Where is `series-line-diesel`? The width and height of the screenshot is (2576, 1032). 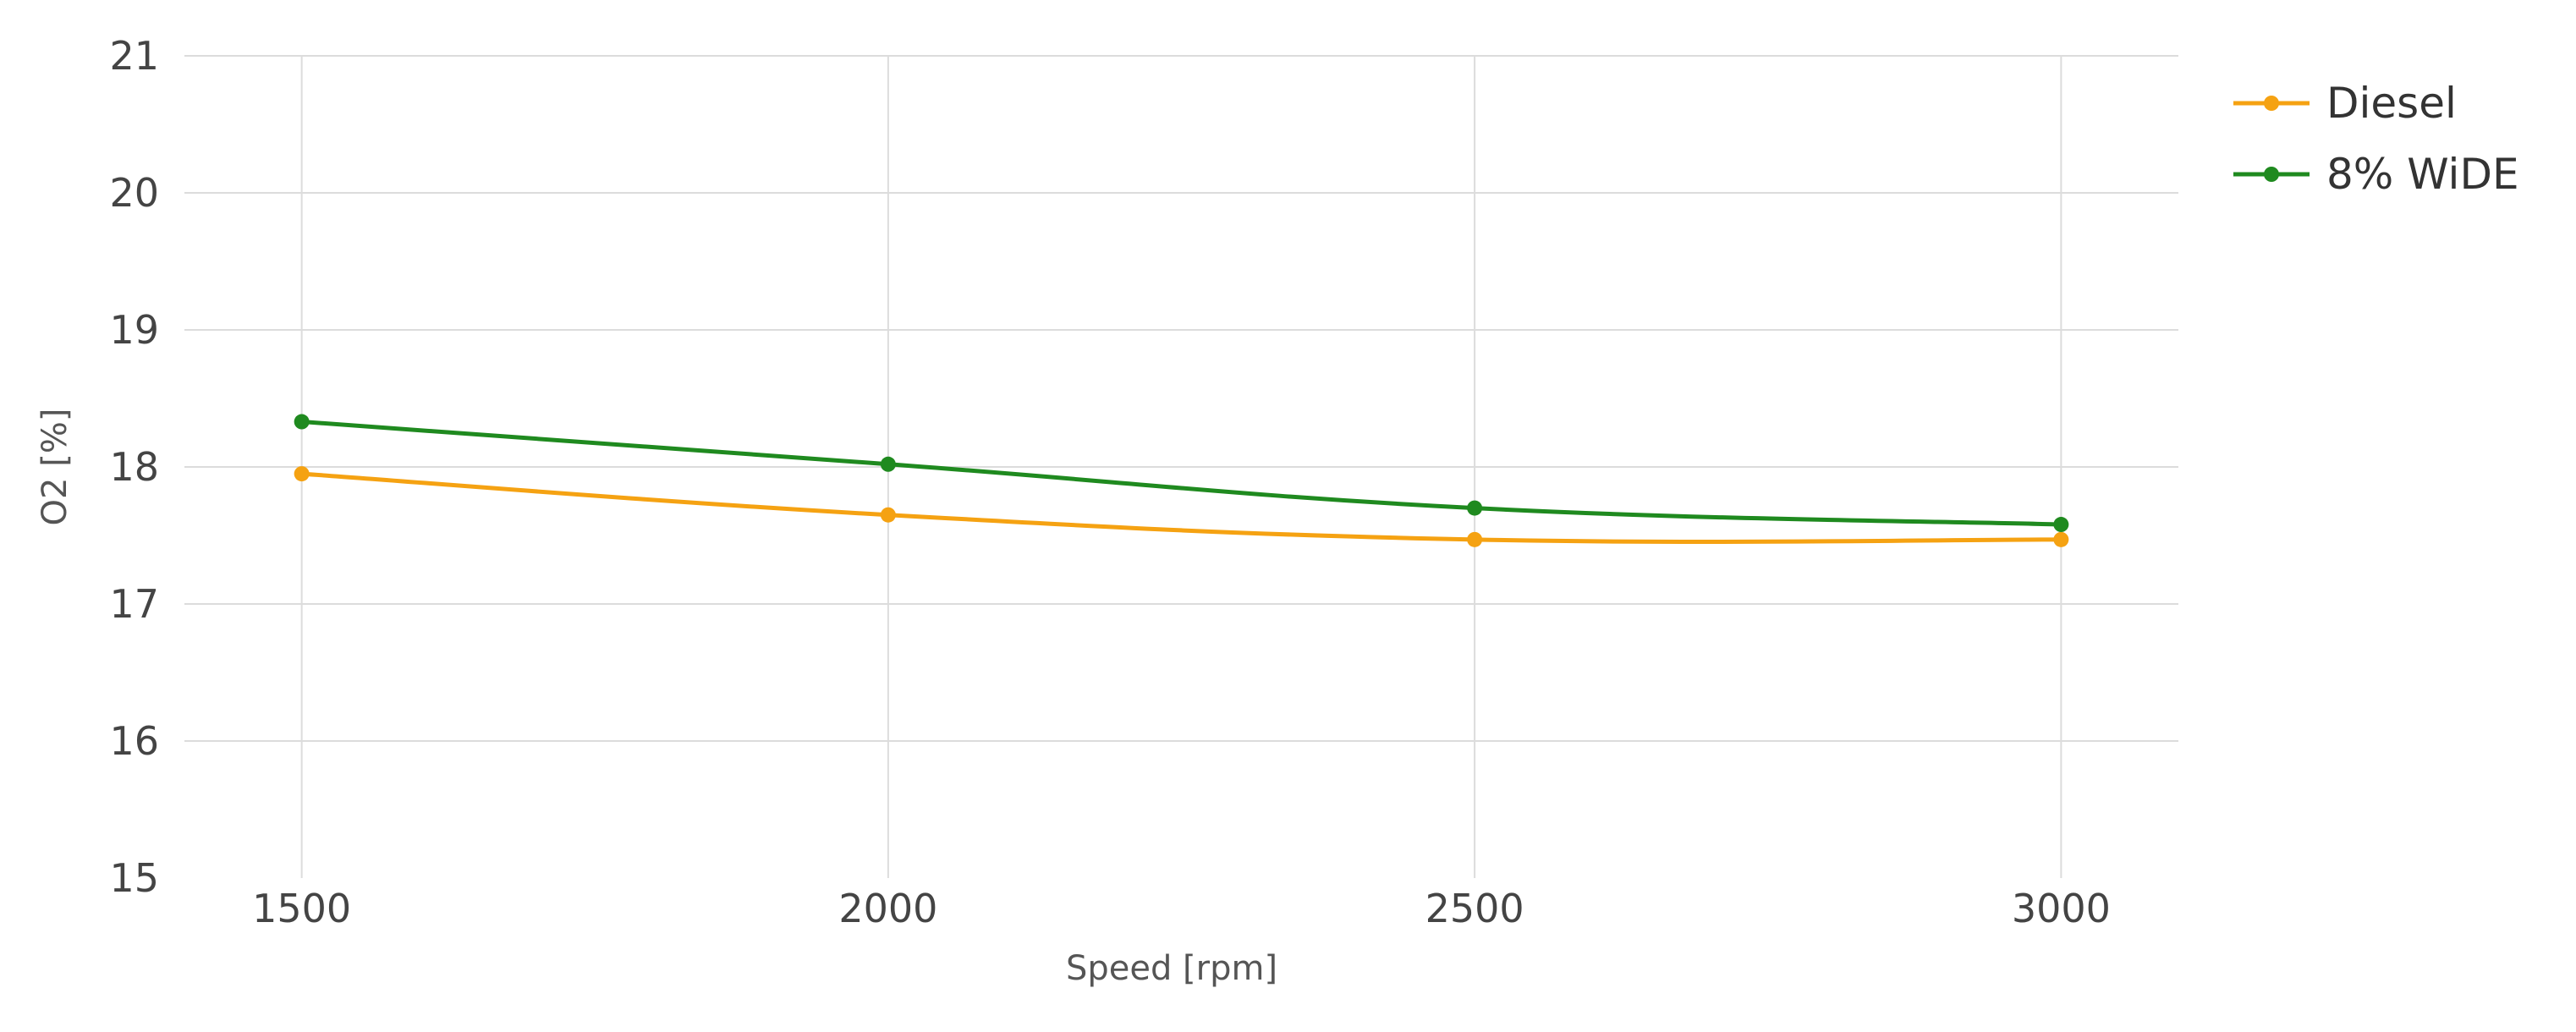
series-line-diesel is located at coordinates (1181, 508).